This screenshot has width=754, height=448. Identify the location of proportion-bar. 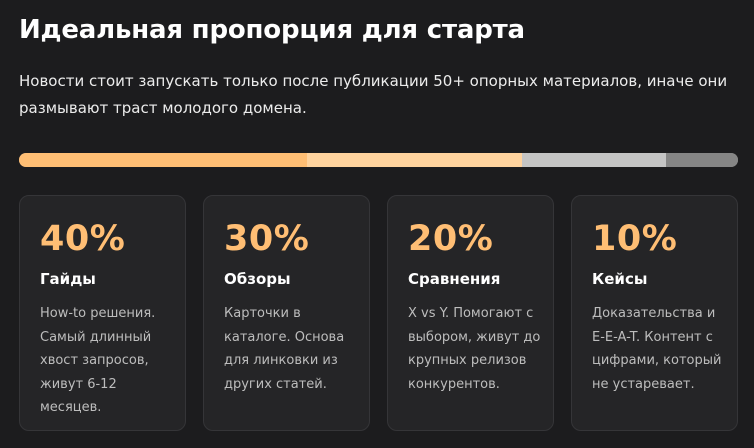
(378, 160).